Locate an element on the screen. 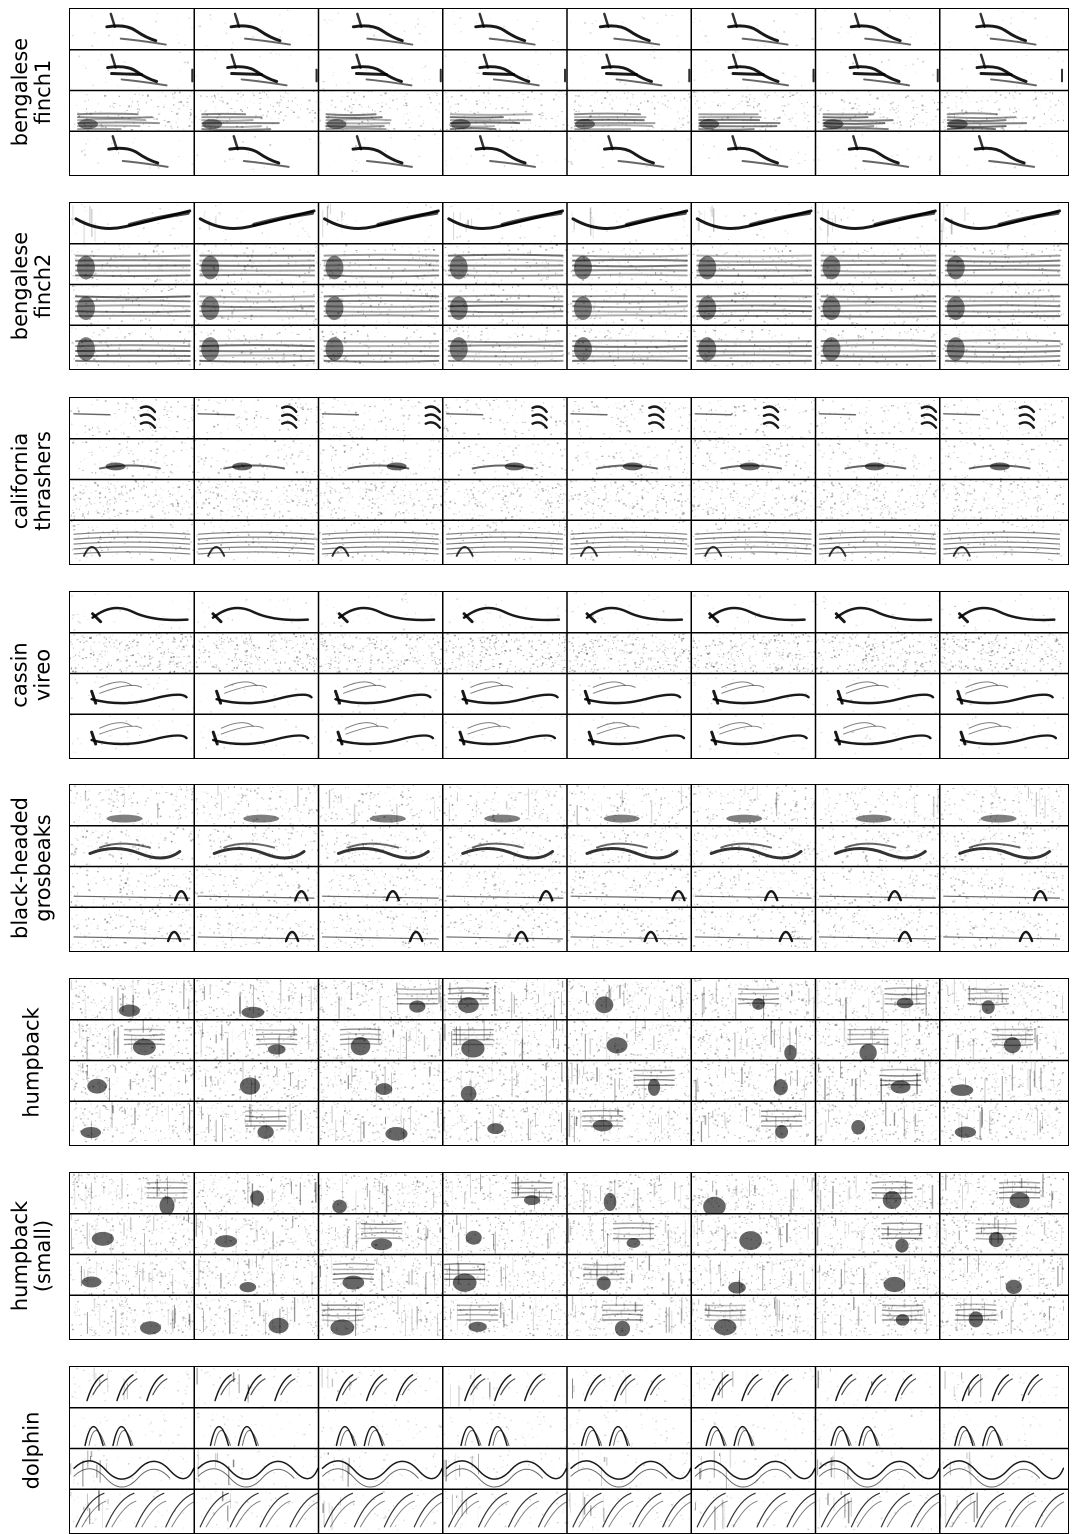 The width and height of the screenshot is (1074, 1534). group-label-text: bengalese finch1 is located at coordinates (32, 92).